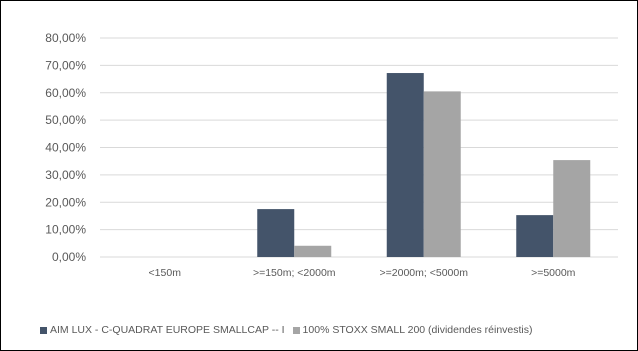 The height and width of the screenshot is (351, 638). I want to click on y-tick-label: 30,00%, so click(65, 175).